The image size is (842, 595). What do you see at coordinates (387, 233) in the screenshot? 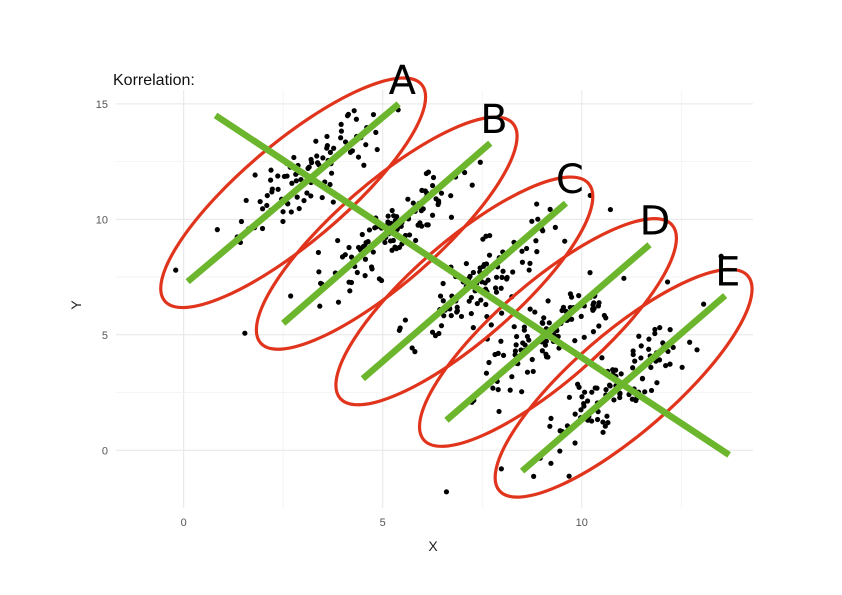
I see `within-group-line` at bounding box center [387, 233].